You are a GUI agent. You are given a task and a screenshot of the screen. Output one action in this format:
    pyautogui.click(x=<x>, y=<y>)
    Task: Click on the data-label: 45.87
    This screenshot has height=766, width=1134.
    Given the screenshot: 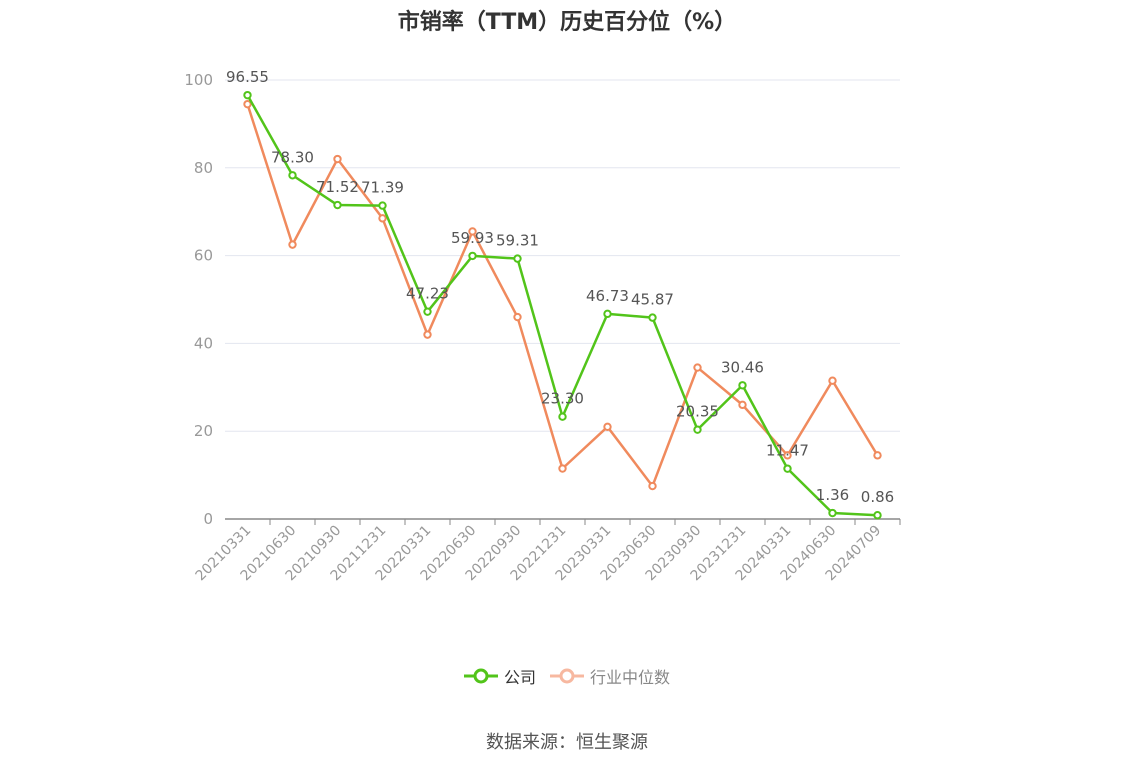 What is the action you would take?
    pyautogui.click(x=652, y=300)
    